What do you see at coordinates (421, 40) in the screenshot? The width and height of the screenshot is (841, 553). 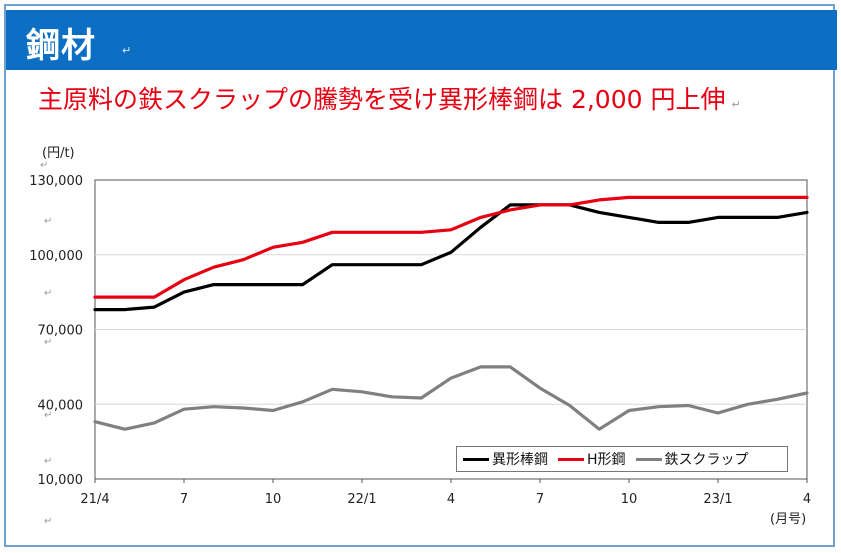 I see `section-header: 鋼材 ↵` at bounding box center [421, 40].